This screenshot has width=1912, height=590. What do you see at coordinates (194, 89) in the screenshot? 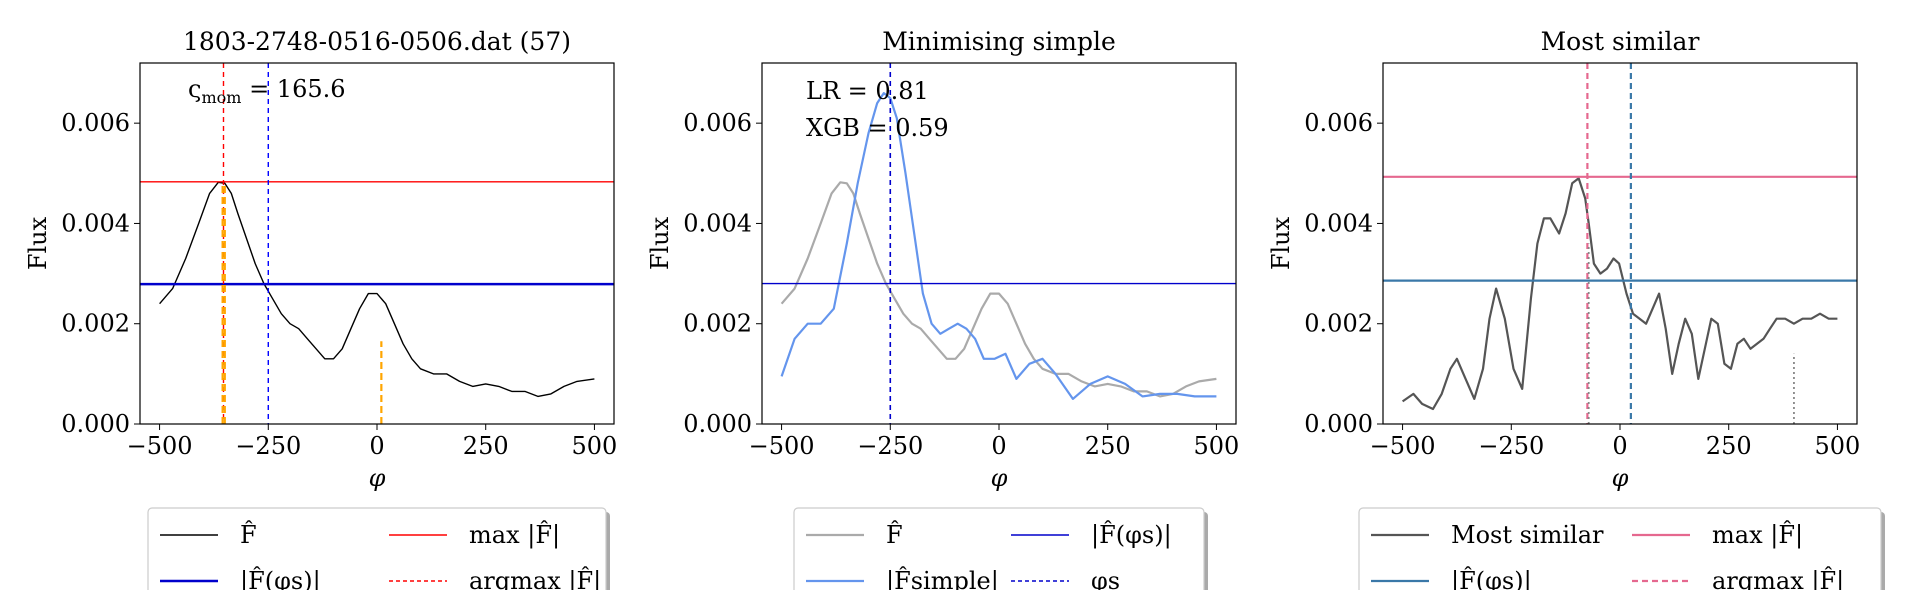
I see `annotation-symbol: ς` at bounding box center [194, 89].